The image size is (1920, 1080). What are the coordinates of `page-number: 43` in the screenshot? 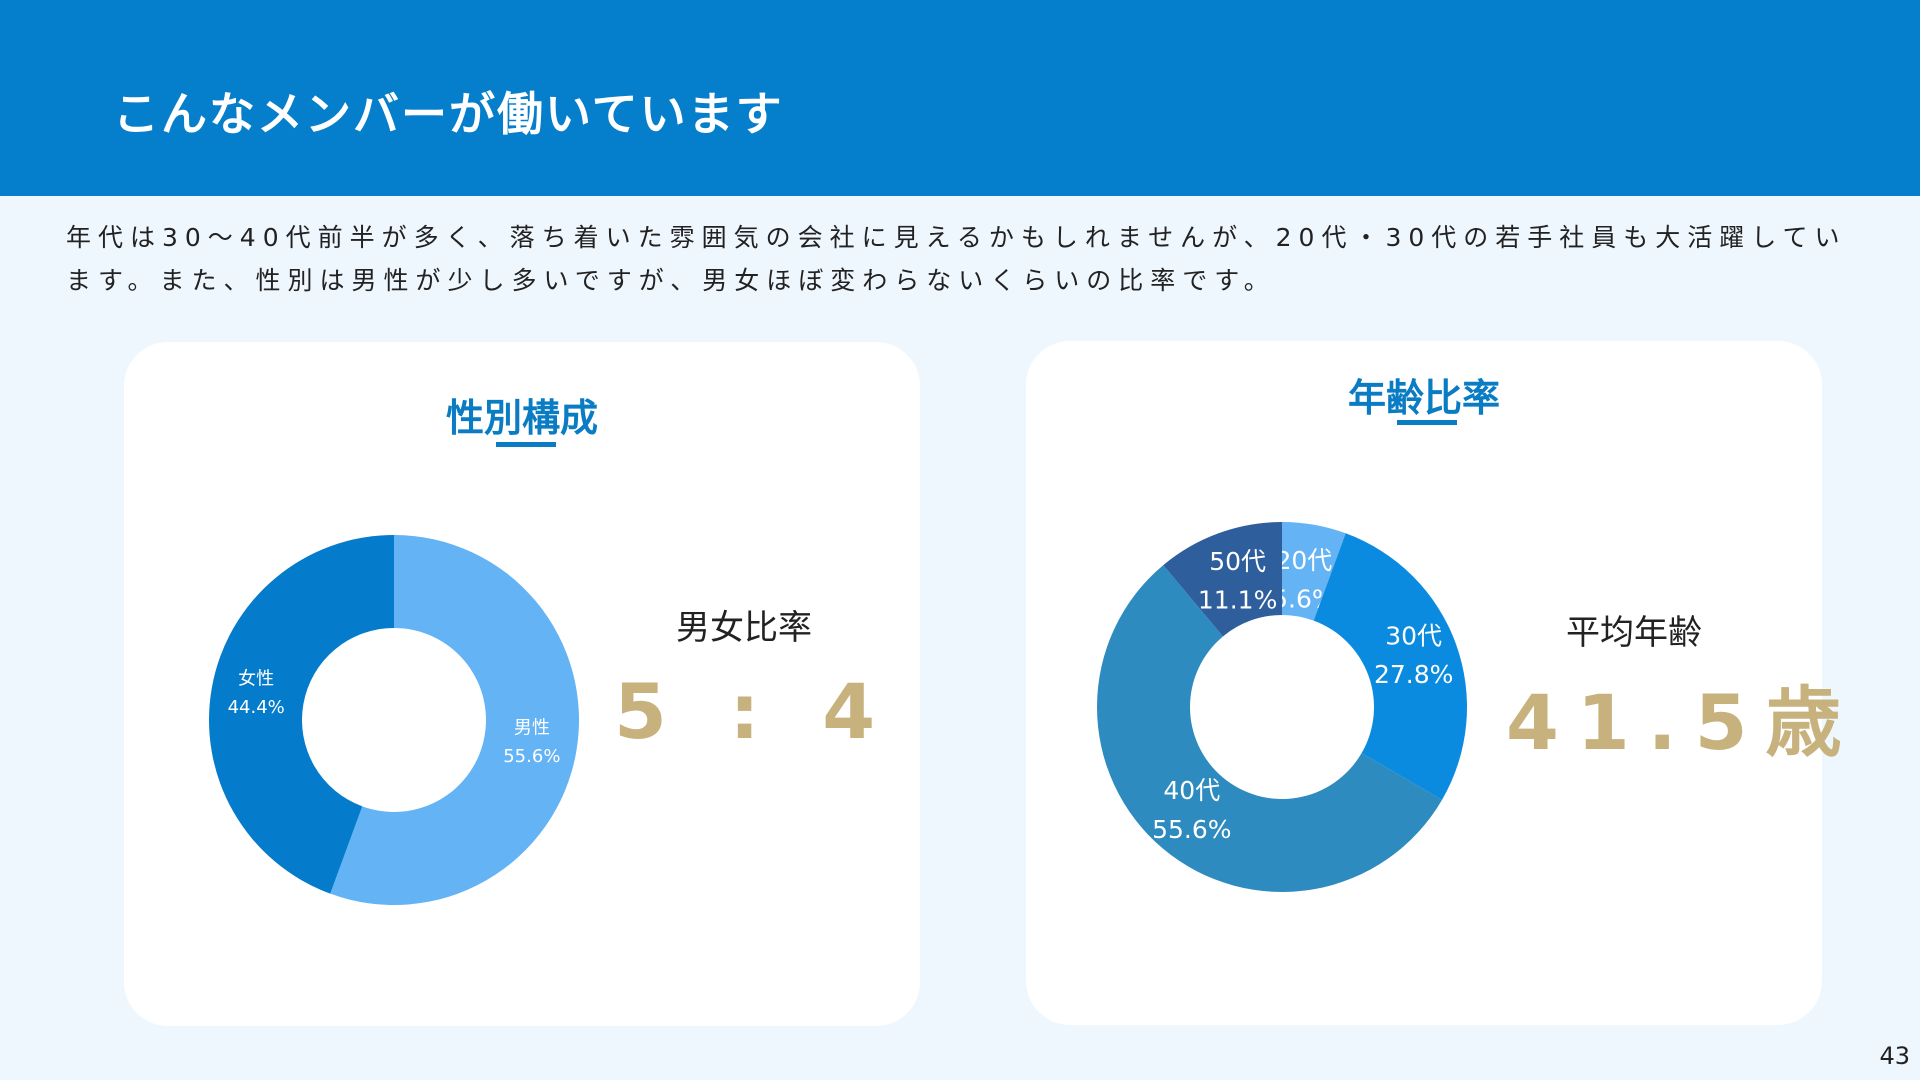 It's located at (1894, 1056).